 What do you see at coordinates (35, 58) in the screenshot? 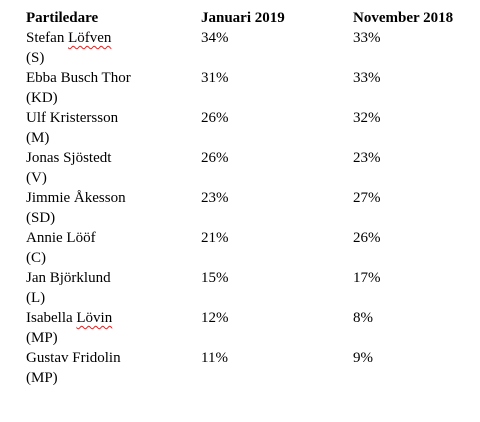
I see `leader-party: (S)` at bounding box center [35, 58].